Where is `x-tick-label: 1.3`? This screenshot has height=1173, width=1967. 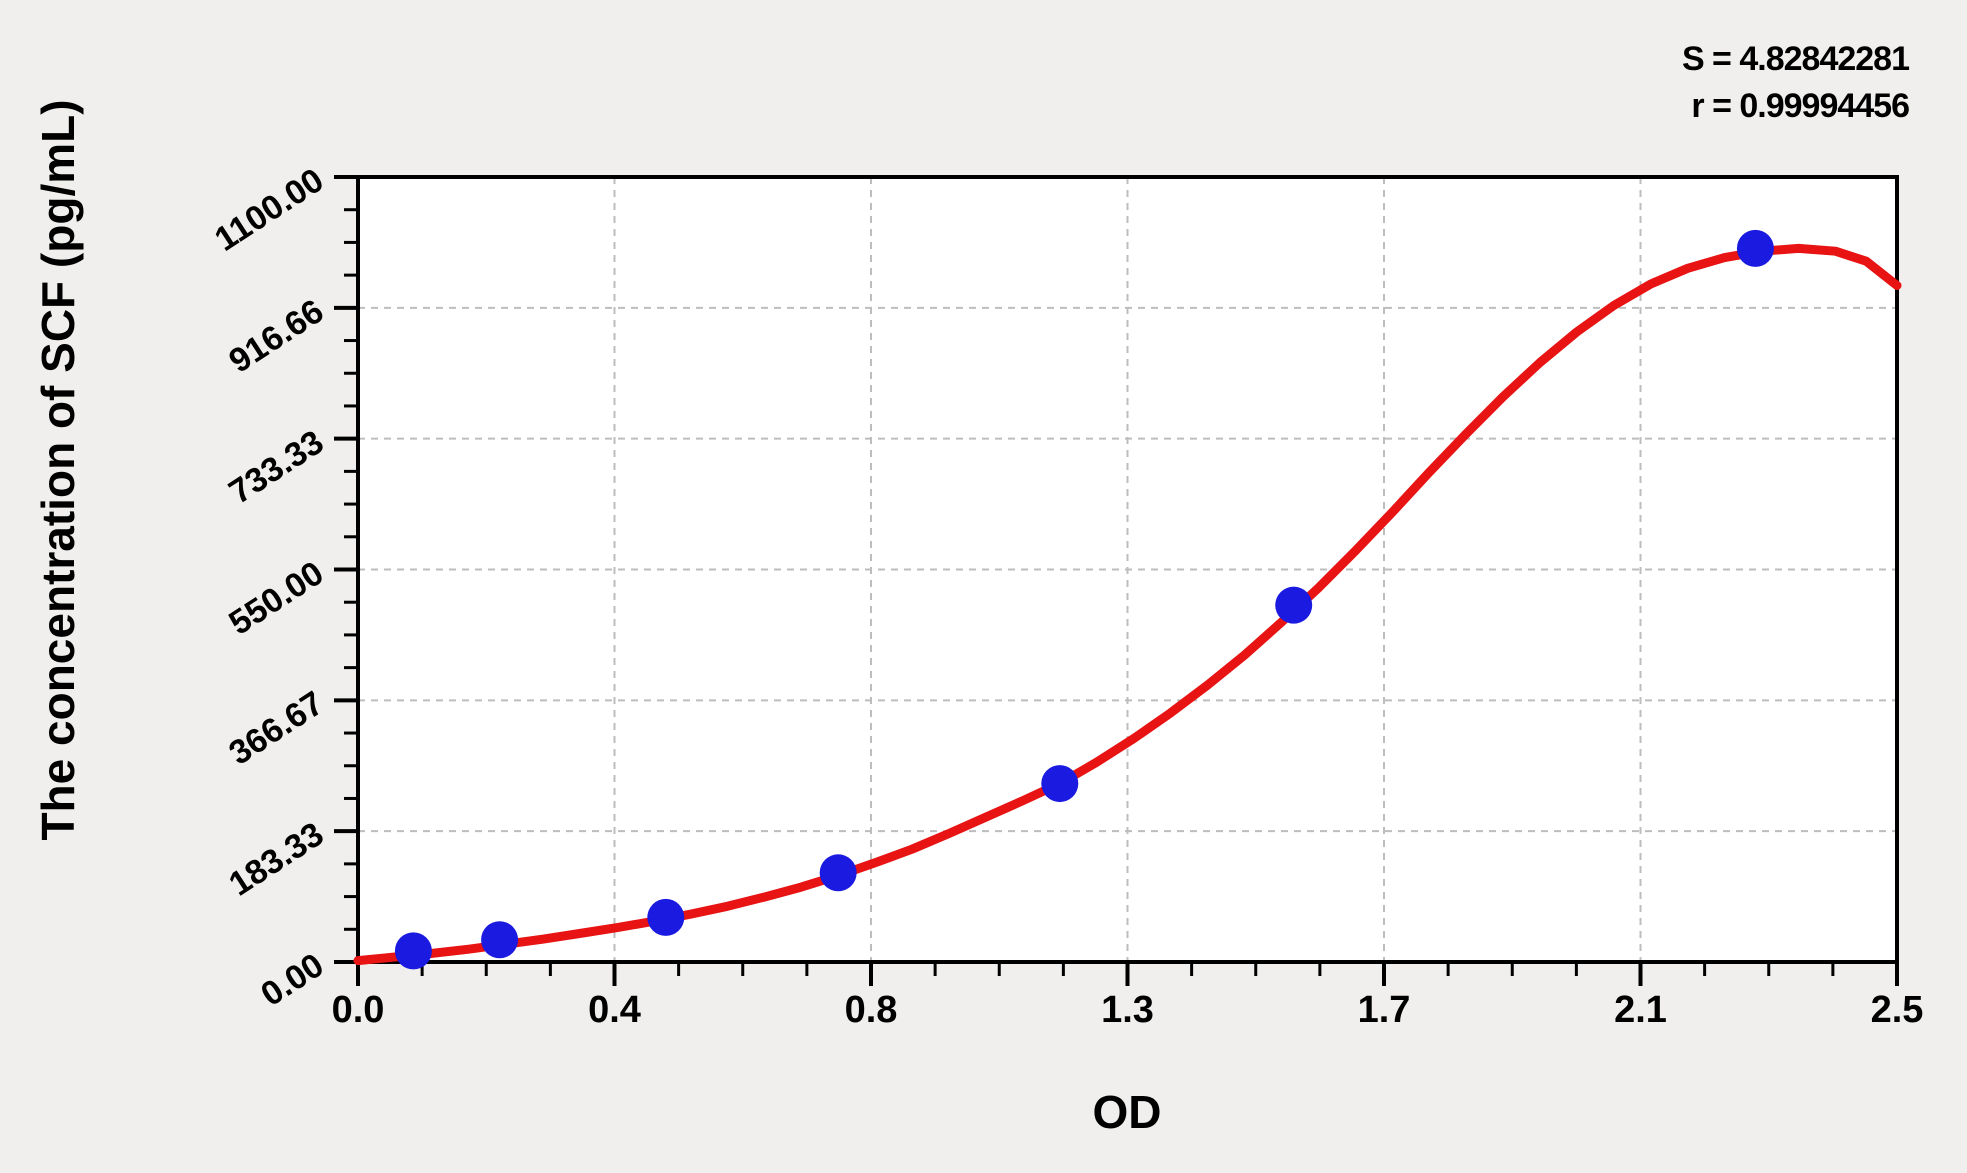
x-tick-label: 1.3 is located at coordinates (1127, 1010).